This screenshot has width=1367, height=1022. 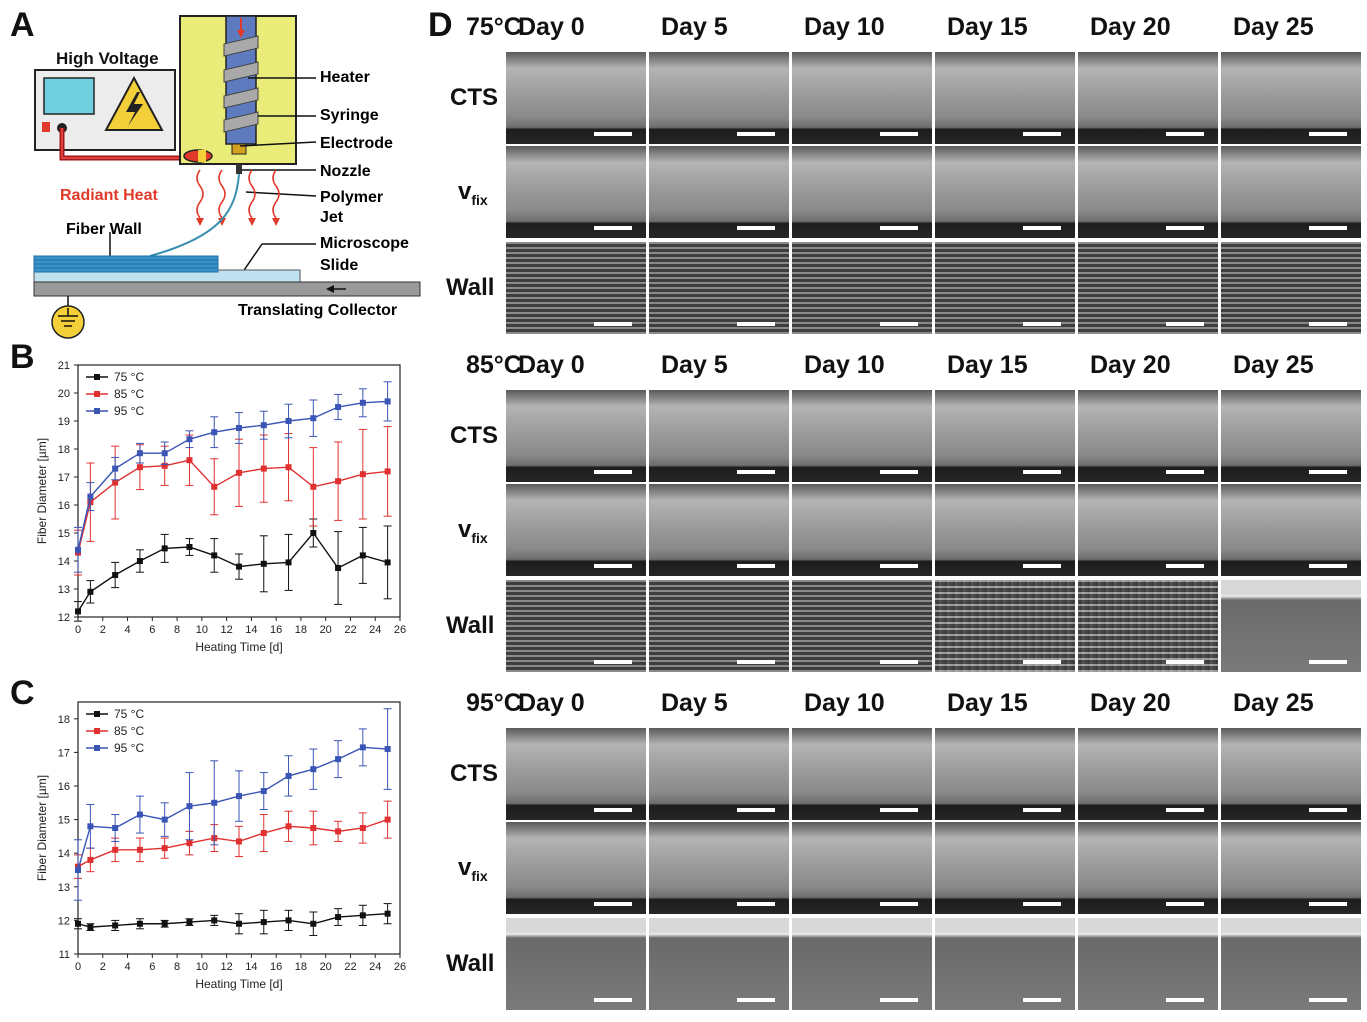 What do you see at coordinates (64, 506) in the screenshot?
I see `y-tick-label: 16` at bounding box center [64, 506].